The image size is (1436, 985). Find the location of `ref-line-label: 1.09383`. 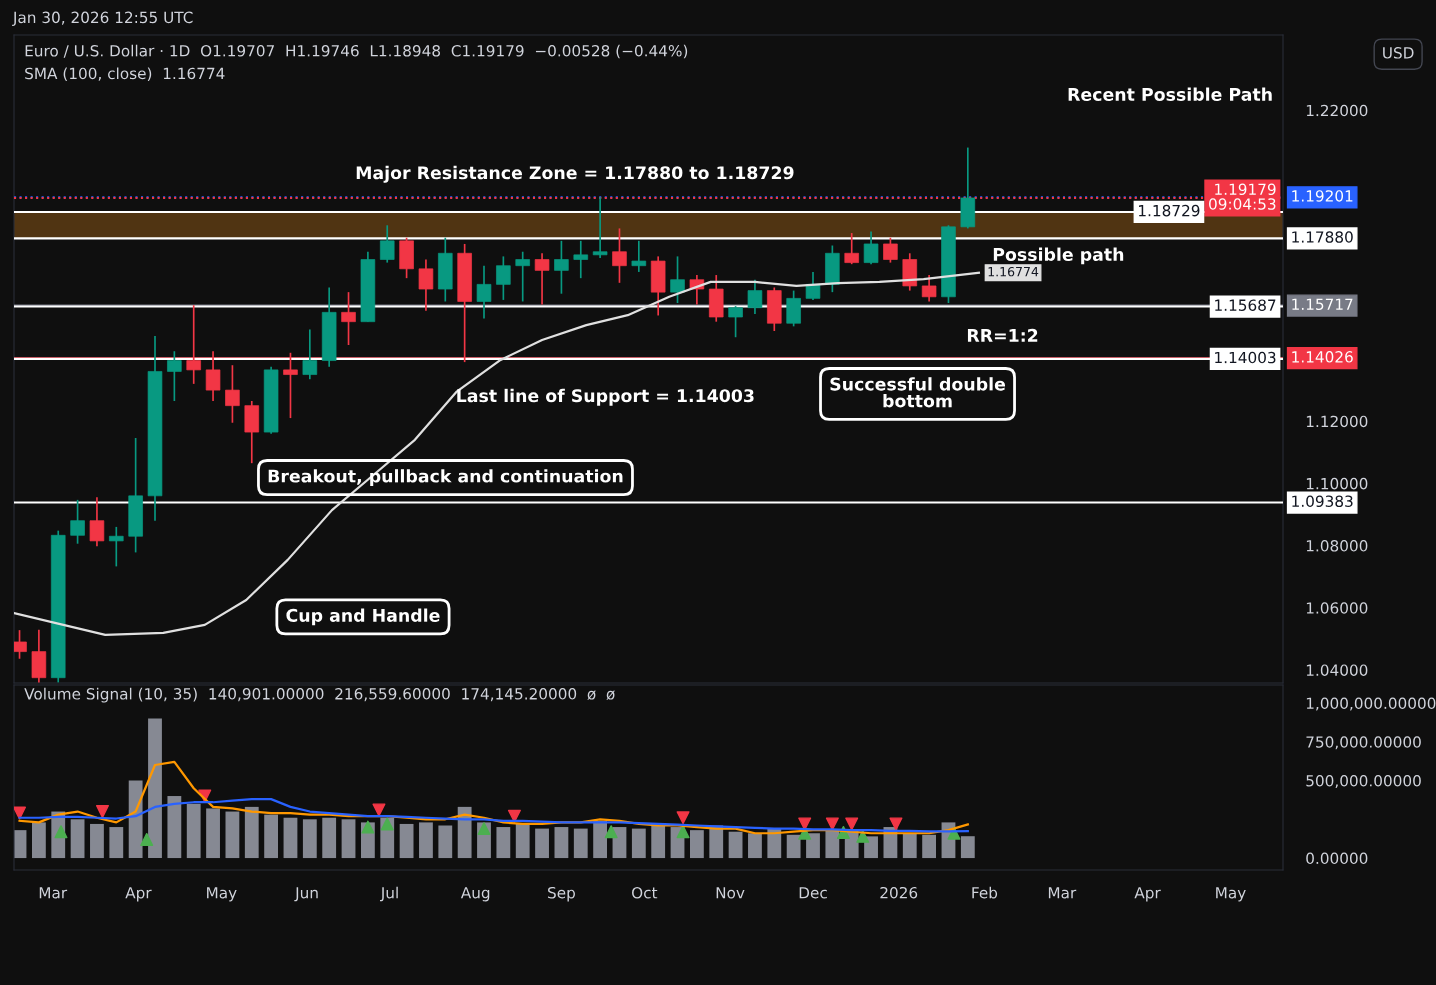

ref-line-label: 1.09383 is located at coordinates (1322, 501).